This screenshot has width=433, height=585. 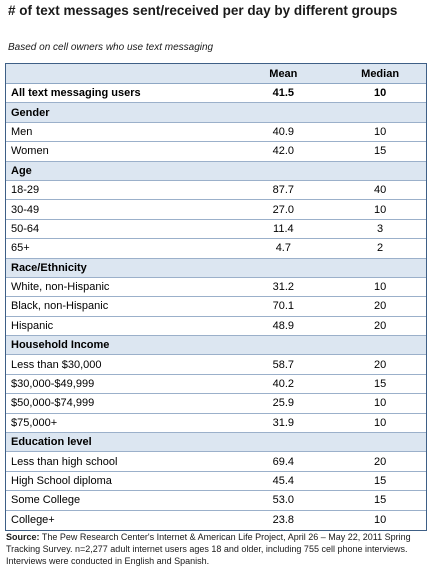 I want to click on table-row: 30-49 27.0 10, so click(x=216, y=210).